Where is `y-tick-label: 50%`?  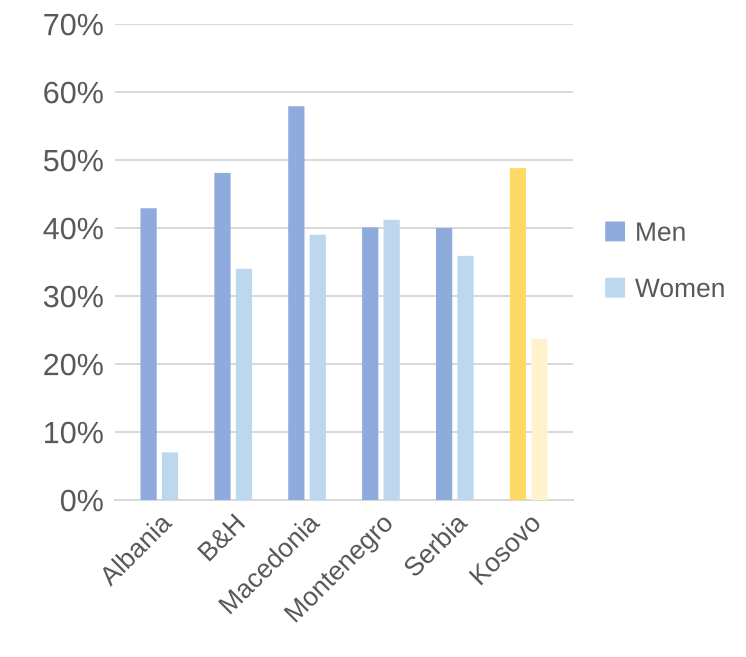
y-tick-label: 50% is located at coordinates (73, 161).